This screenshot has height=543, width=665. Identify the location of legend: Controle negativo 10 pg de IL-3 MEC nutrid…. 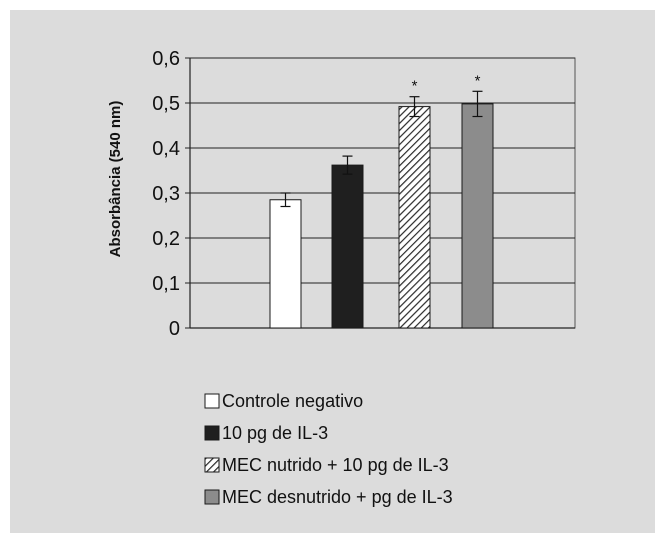
(328, 449).